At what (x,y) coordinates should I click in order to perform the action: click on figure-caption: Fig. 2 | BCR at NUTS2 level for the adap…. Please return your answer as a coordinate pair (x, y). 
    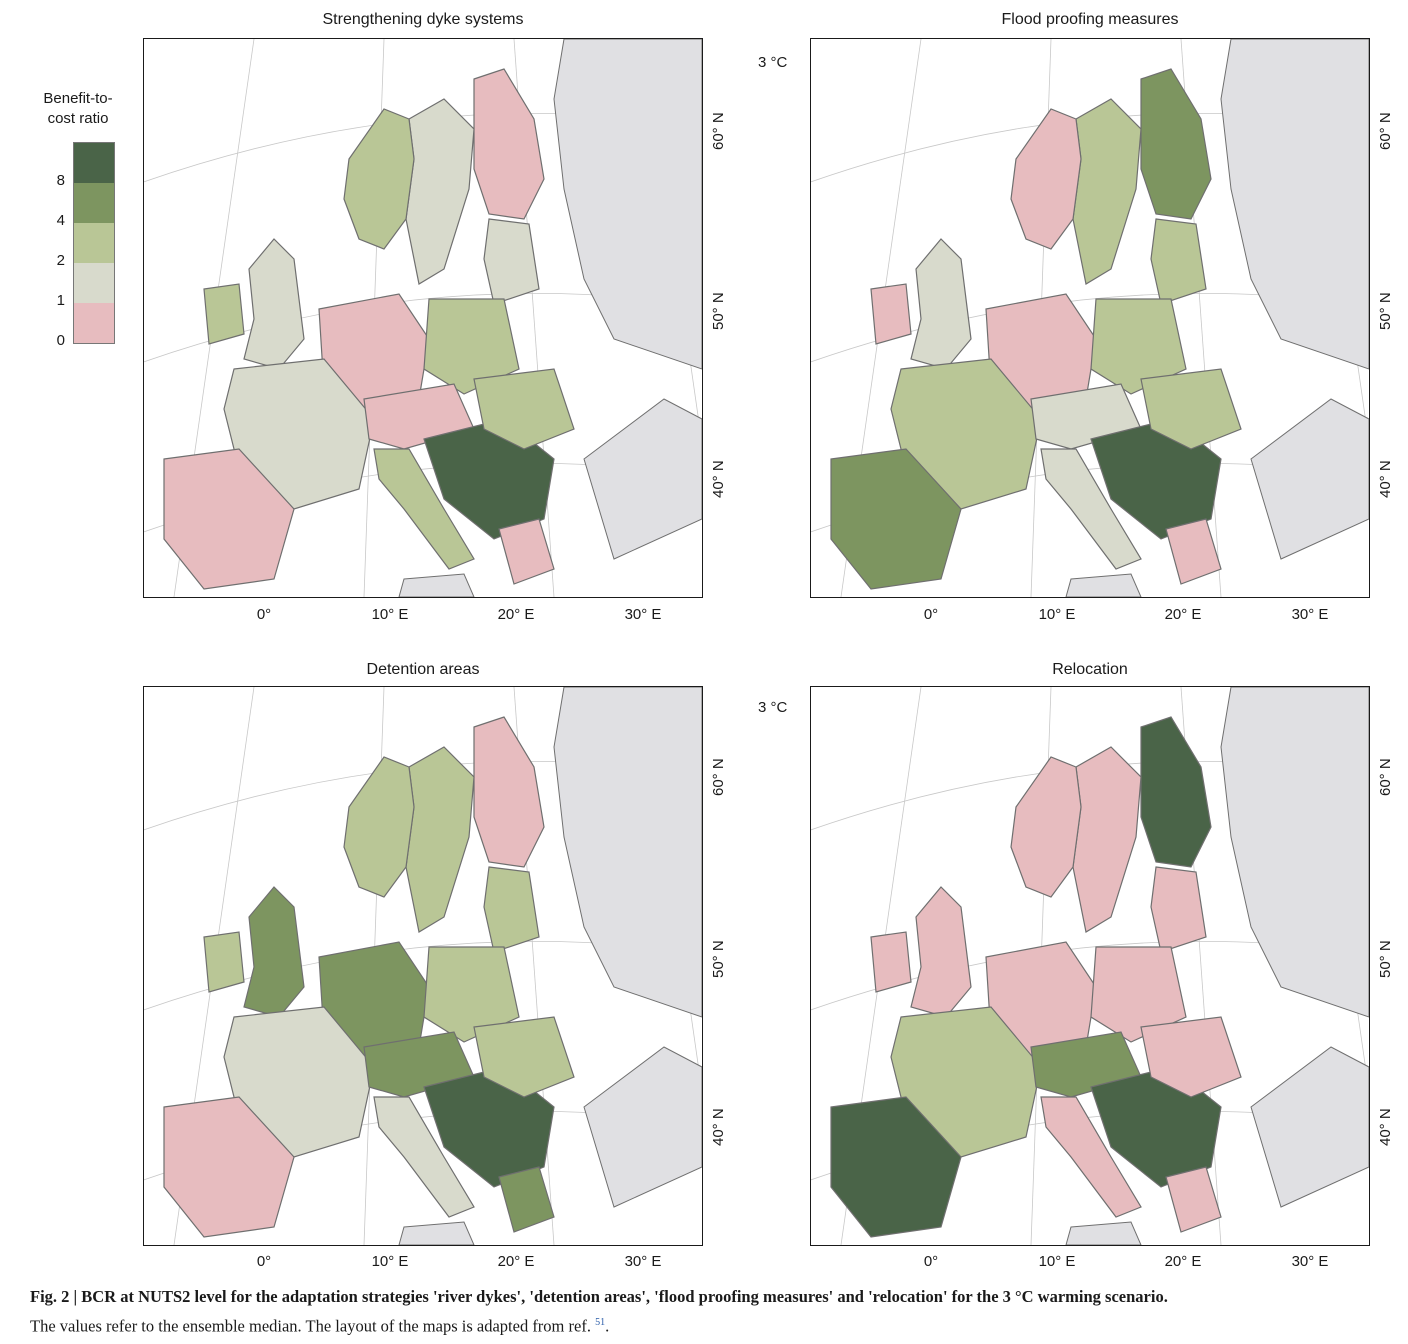
    Looking at the image, I should click on (715, 1312).